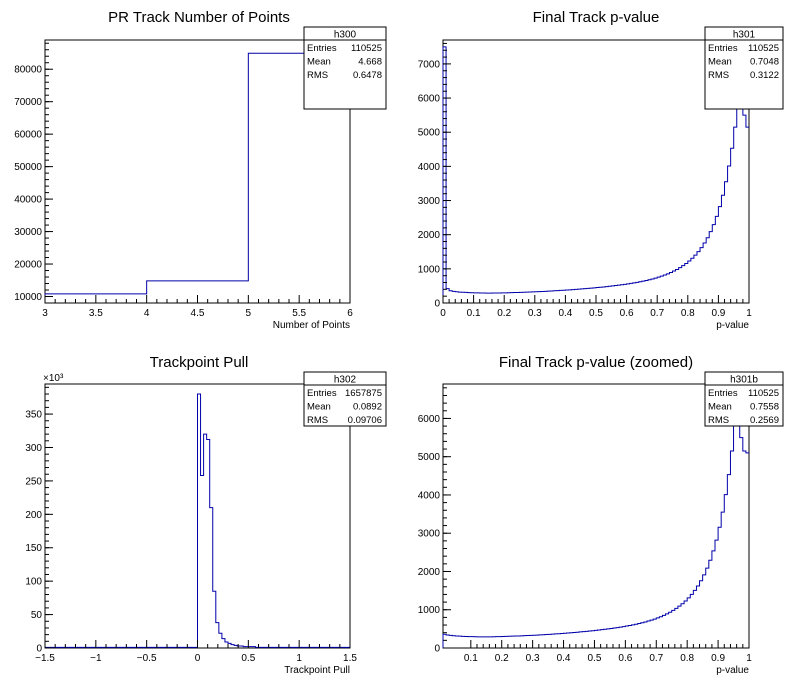 This screenshot has height=690, width=796. What do you see at coordinates (718, 658) in the screenshot?
I see `x-tick-label: 0.9` at bounding box center [718, 658].